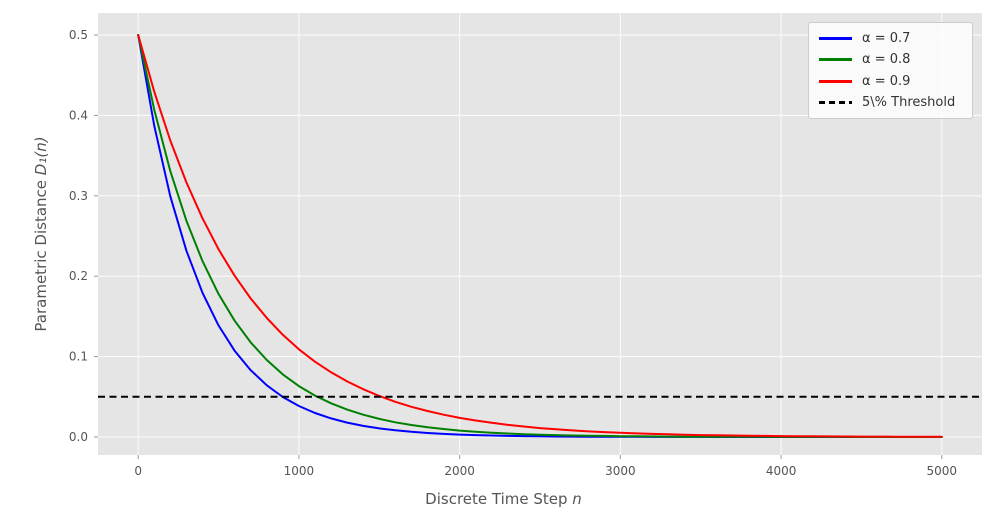 This screenshot has height=518, width=1007. What do you see at coordinates (835, 60) in the screenshot?
I see `legend-line-sample-green` at bounding box center [835, 60].